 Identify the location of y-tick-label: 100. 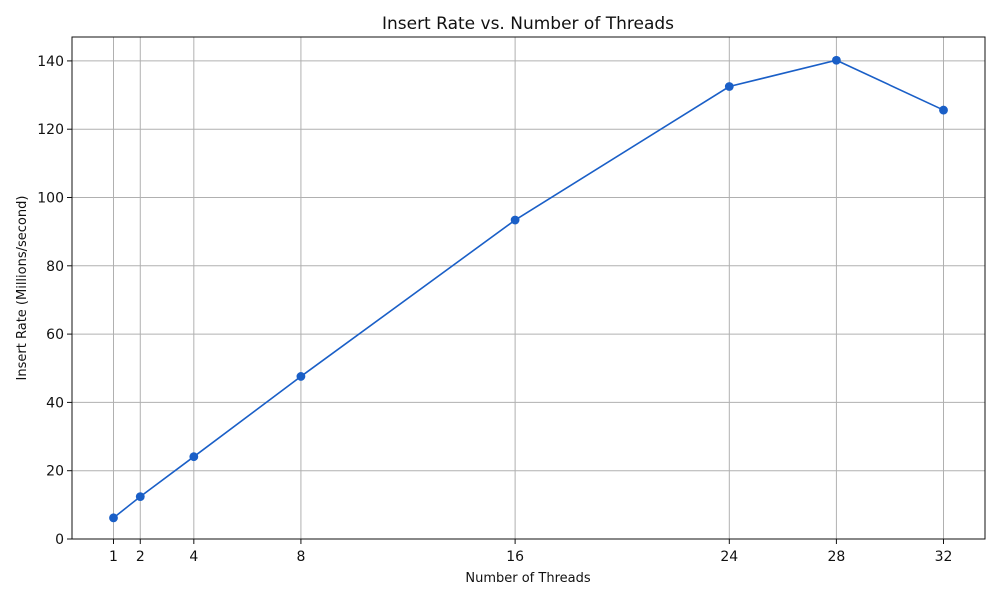
(50, 199).